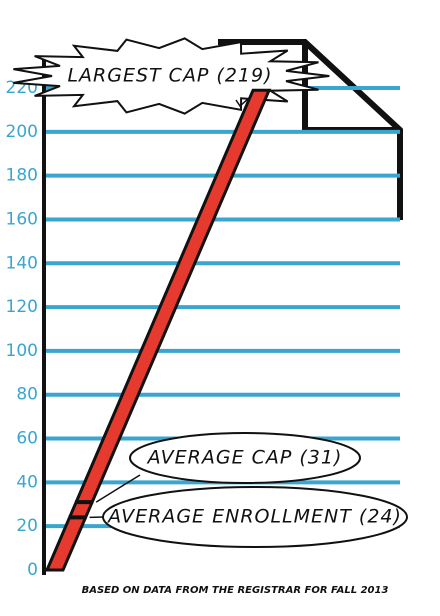  I want to click on y-tick-label: 0, so click(32, 570).